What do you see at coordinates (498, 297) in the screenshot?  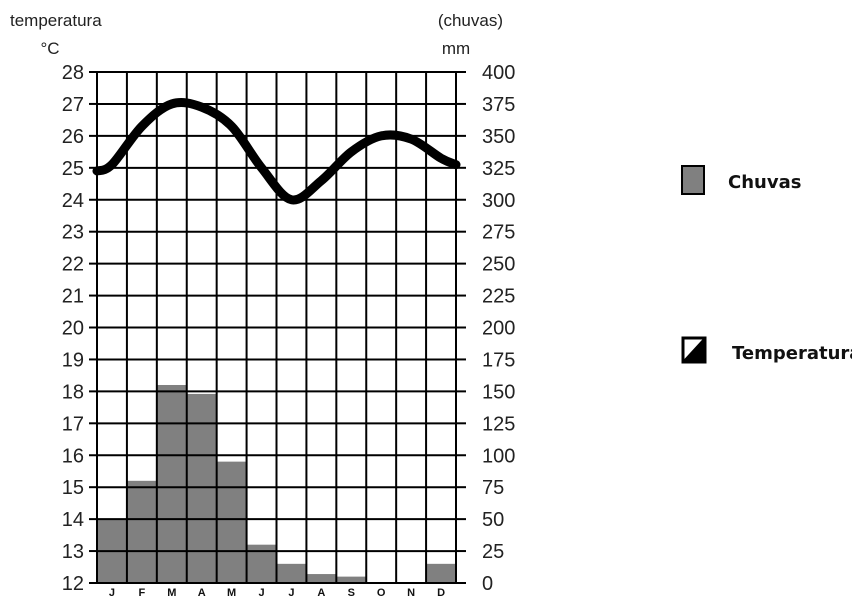 I see `right-tick-label: 225` at bounding box center [498, 297].